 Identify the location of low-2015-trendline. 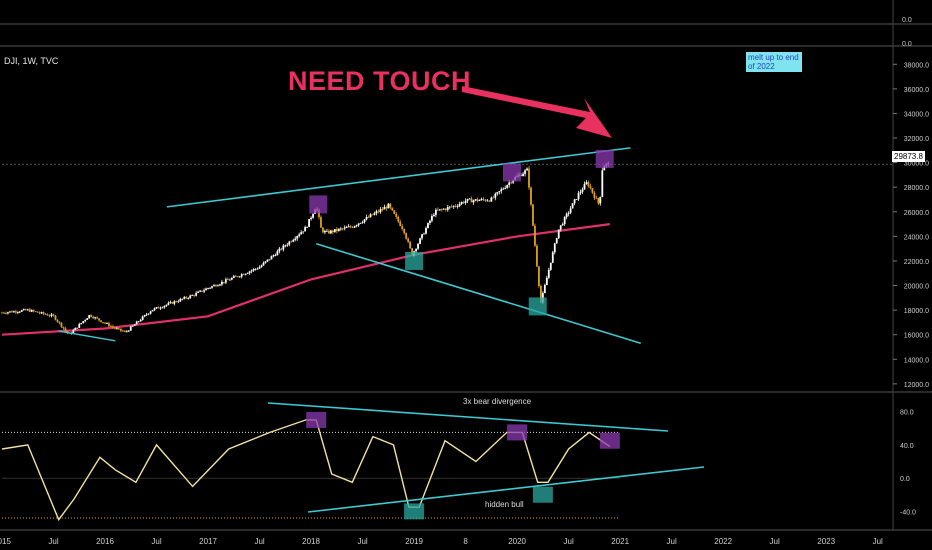
(87, 336).